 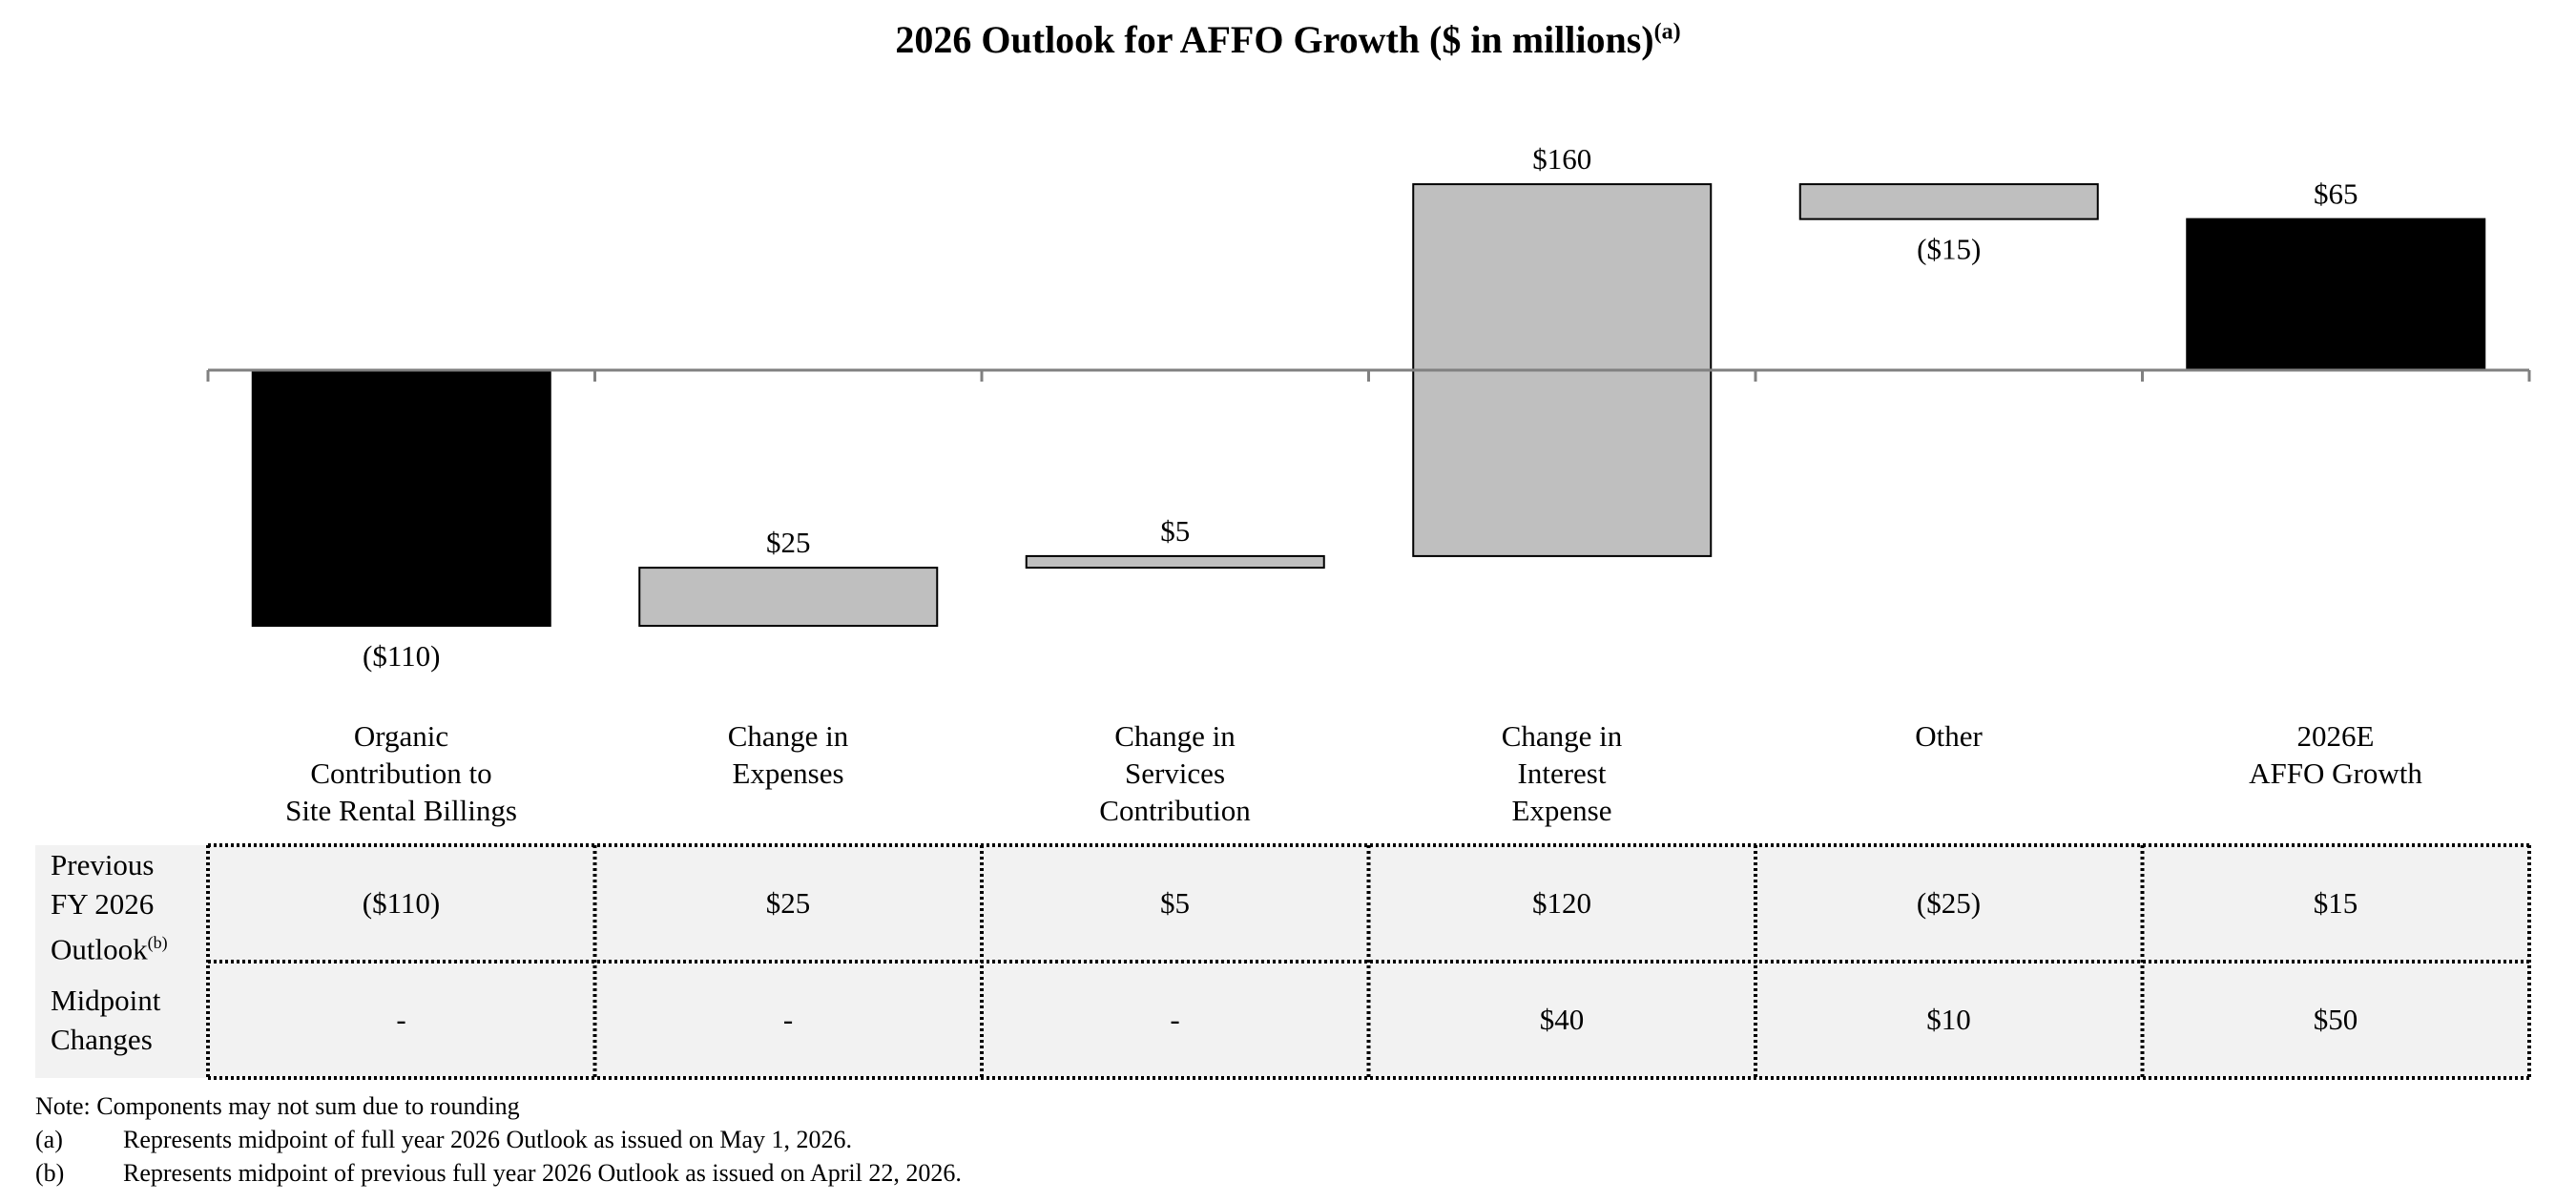 I want to click on value-label-1: ($110), so click(x=402, y=656).